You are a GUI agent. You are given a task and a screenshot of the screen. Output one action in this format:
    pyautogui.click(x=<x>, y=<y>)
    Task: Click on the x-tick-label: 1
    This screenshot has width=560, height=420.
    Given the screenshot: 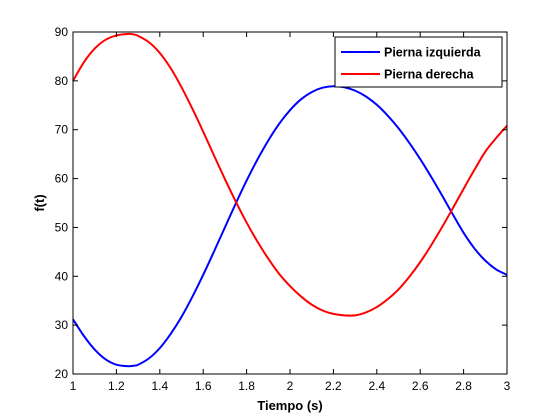 What is the action you would take?
    pyautogui.click(x=73, y=386)
    